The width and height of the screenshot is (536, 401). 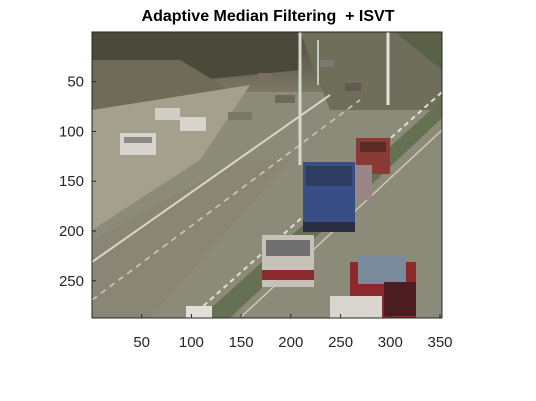 I want to click on y-tick-label: 150, so click(x=71, y=181).